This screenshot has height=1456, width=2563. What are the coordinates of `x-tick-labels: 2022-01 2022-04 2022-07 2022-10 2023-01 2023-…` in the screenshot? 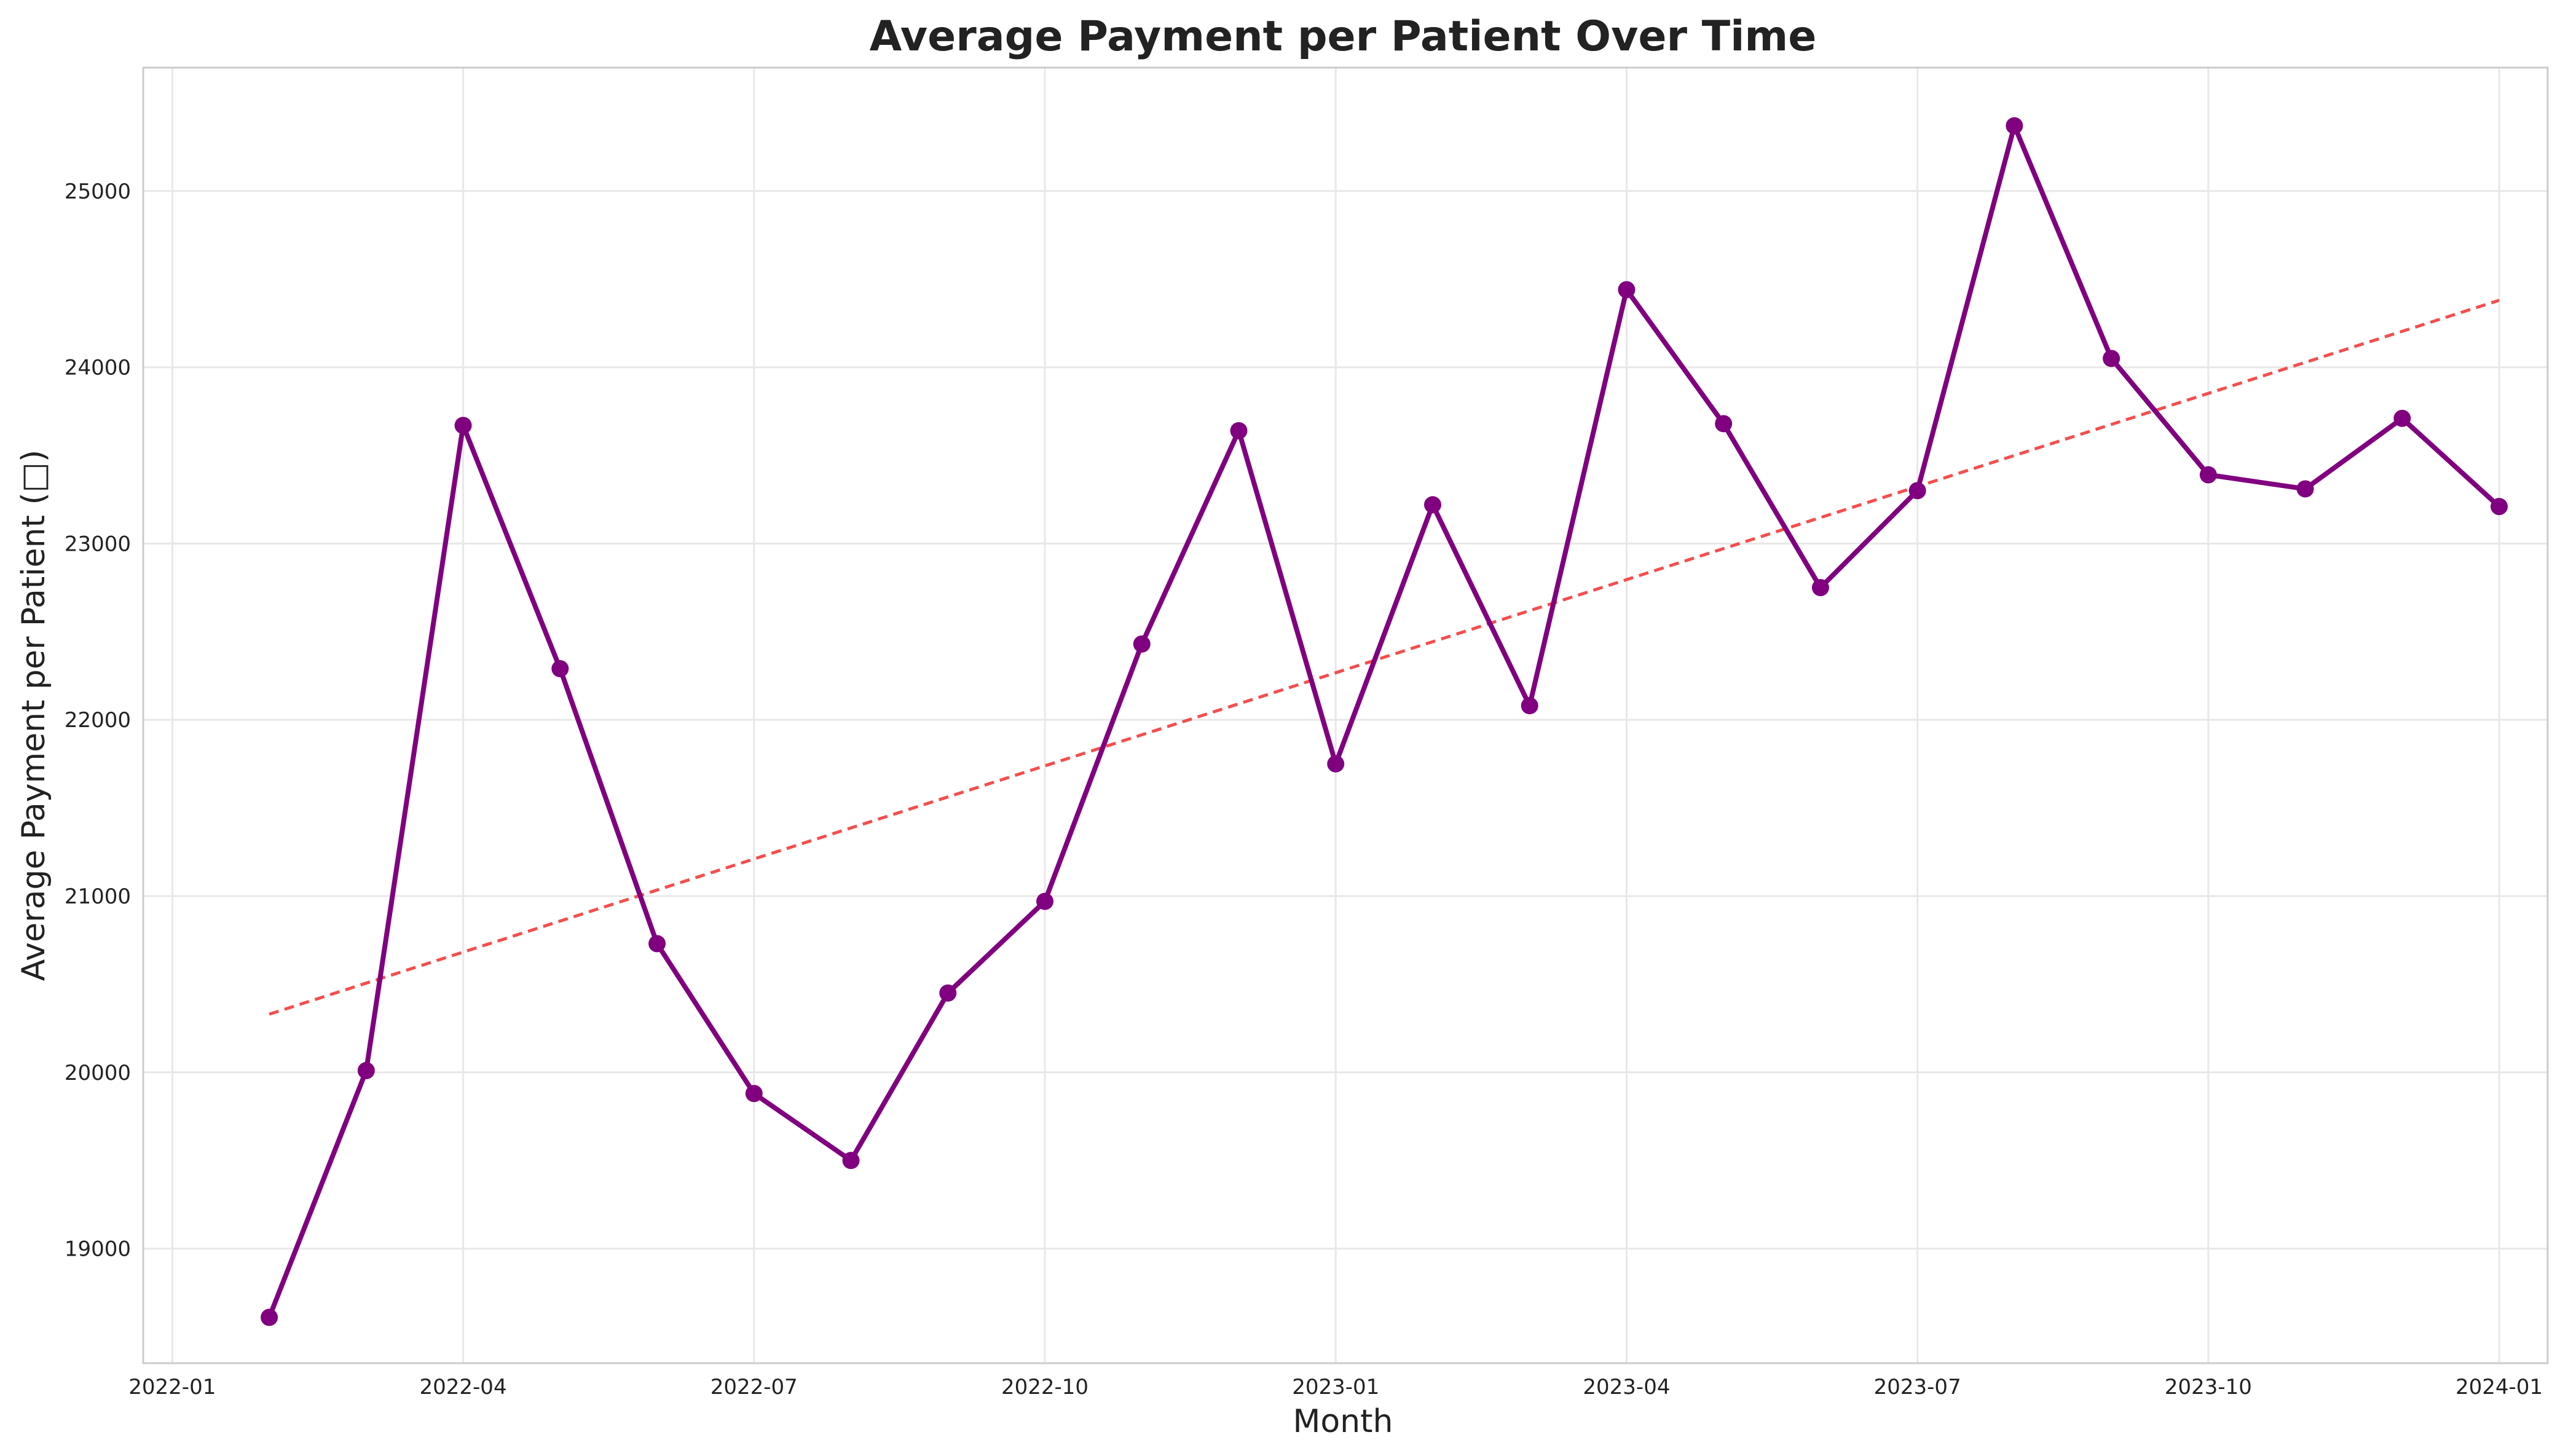 It's located at (1336, 1387).